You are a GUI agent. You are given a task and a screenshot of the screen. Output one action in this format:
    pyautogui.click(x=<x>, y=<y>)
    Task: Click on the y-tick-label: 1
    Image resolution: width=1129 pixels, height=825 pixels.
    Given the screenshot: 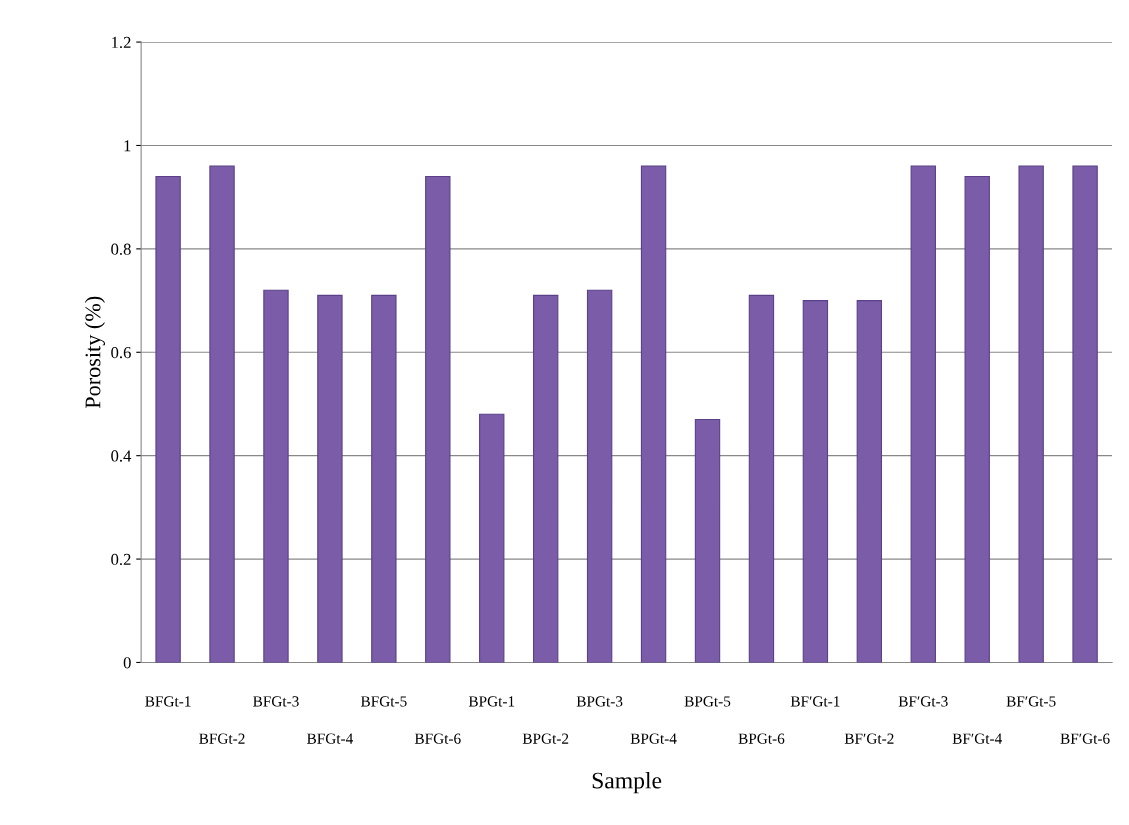 What is the action you would take?
    pyautogui.click(x=127, y=146)
    